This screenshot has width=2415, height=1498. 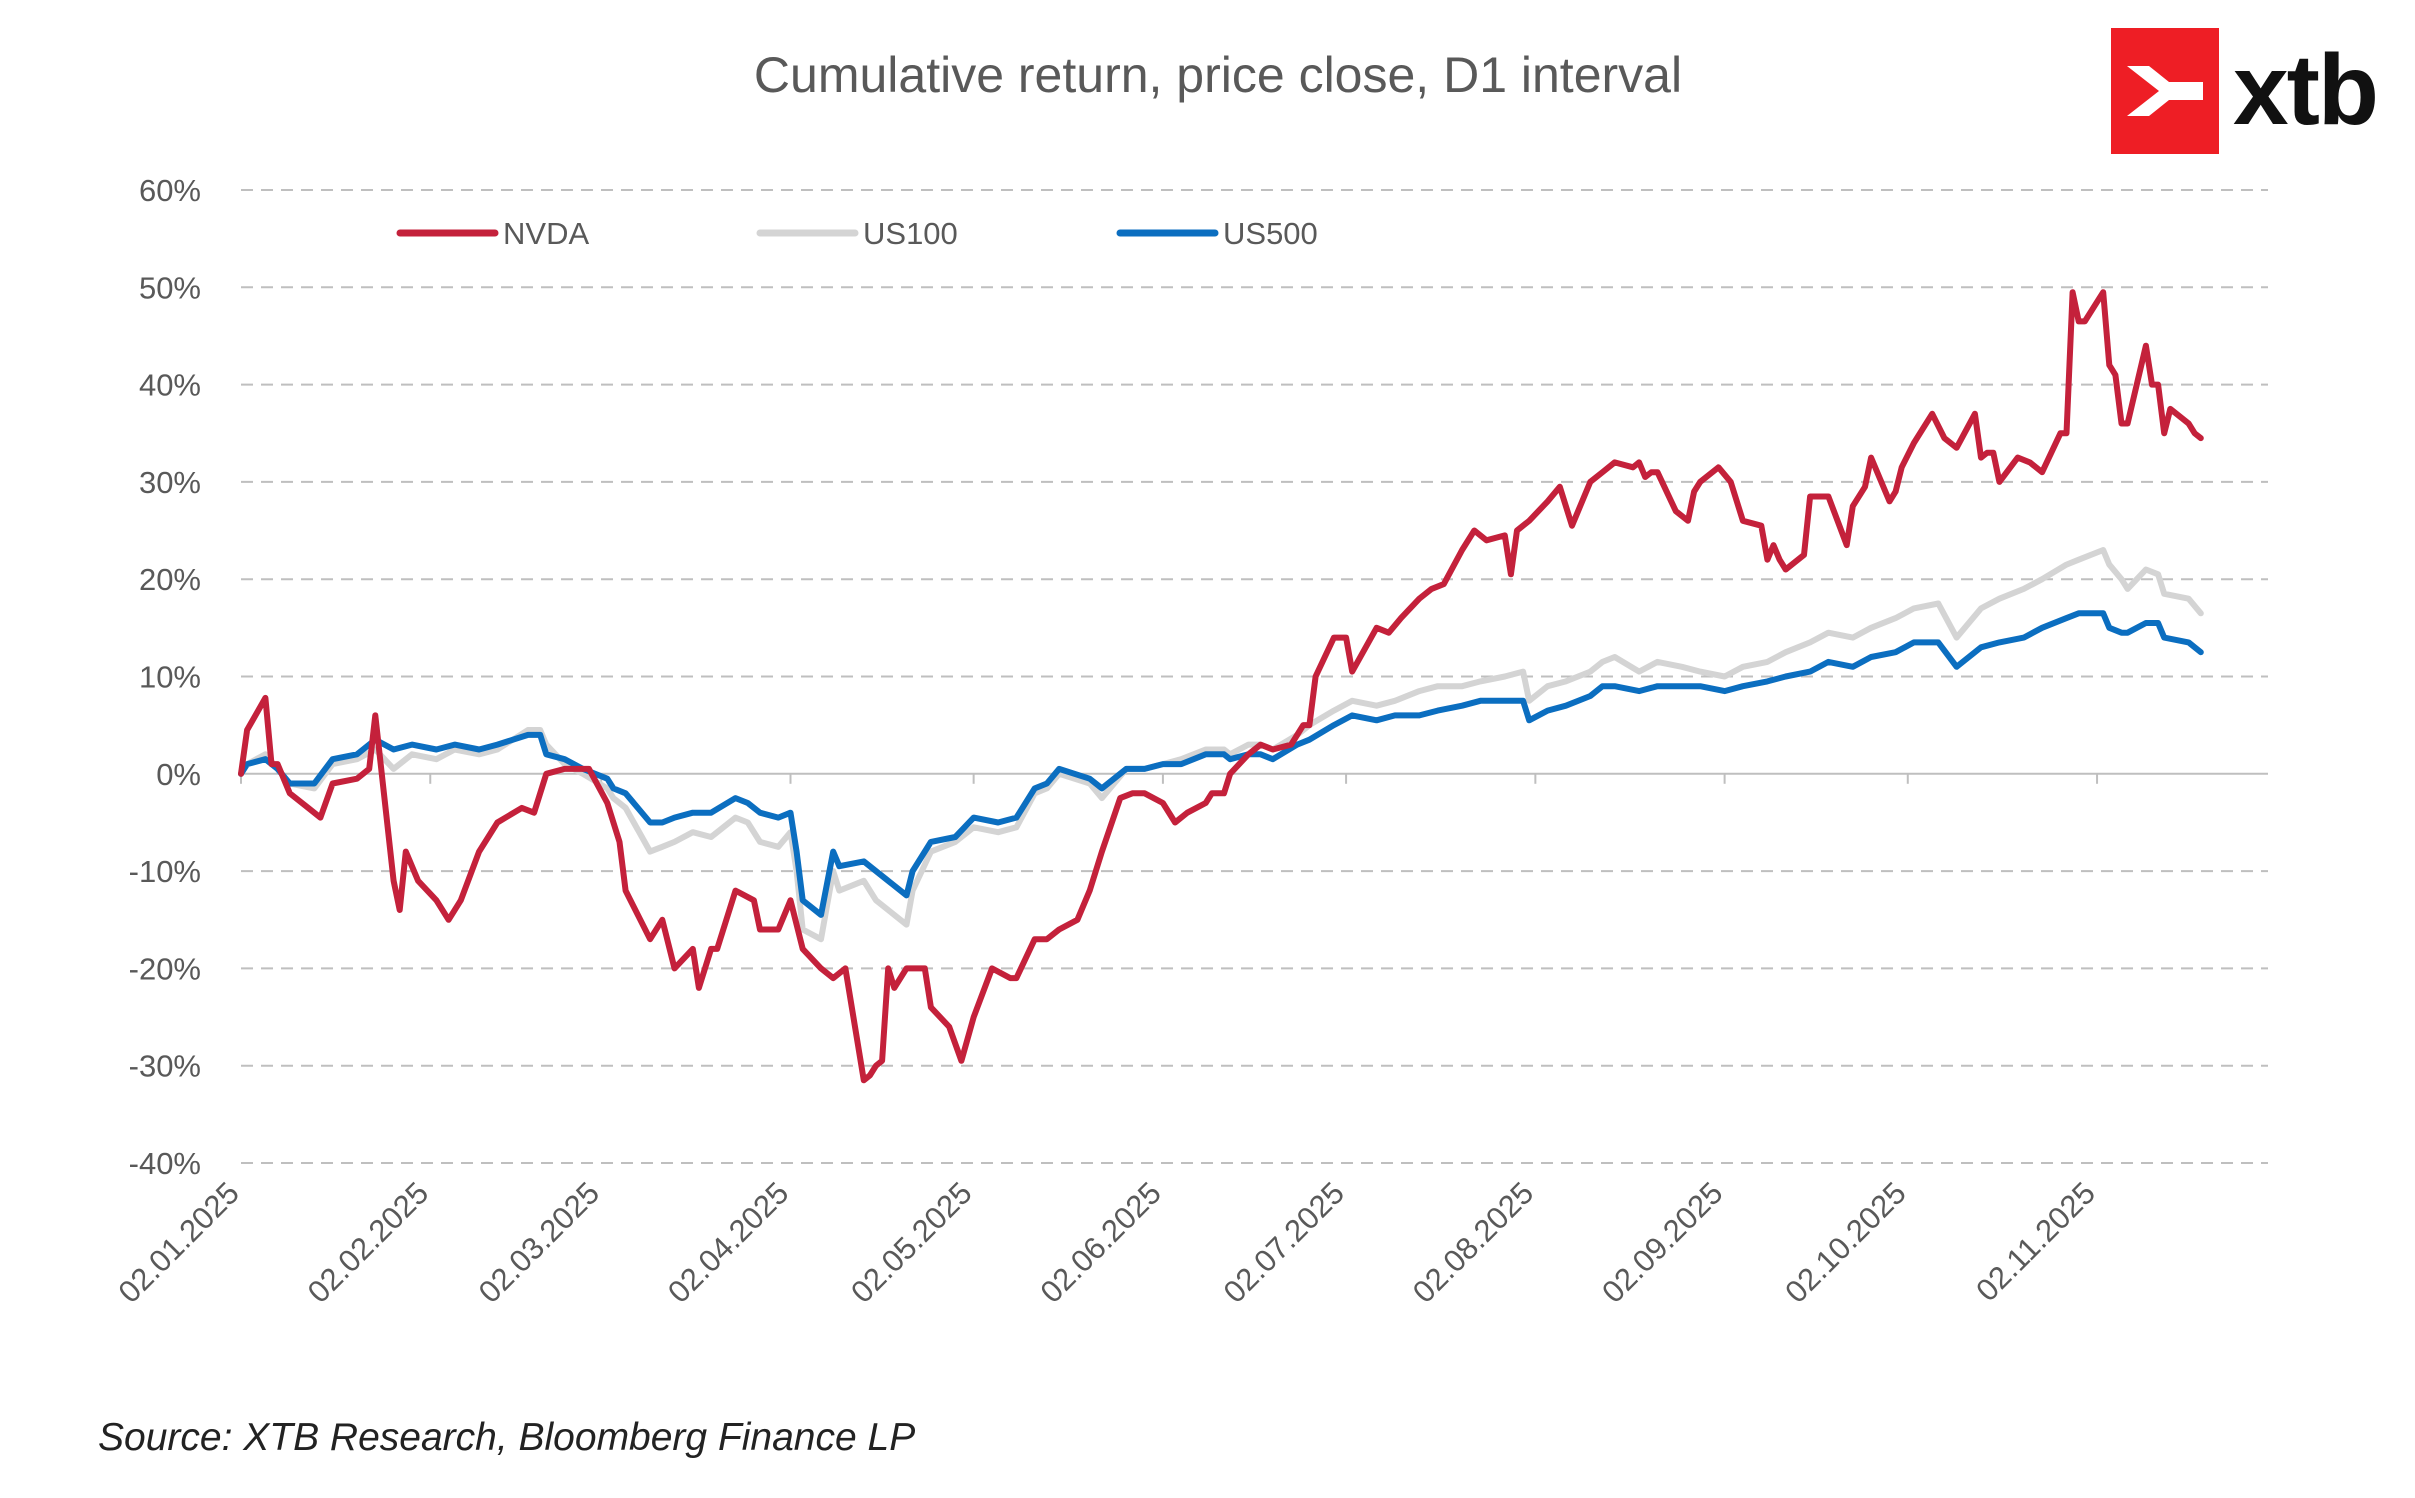 I want to click on y-tick-label: -10%, so click(x=165, y=871).